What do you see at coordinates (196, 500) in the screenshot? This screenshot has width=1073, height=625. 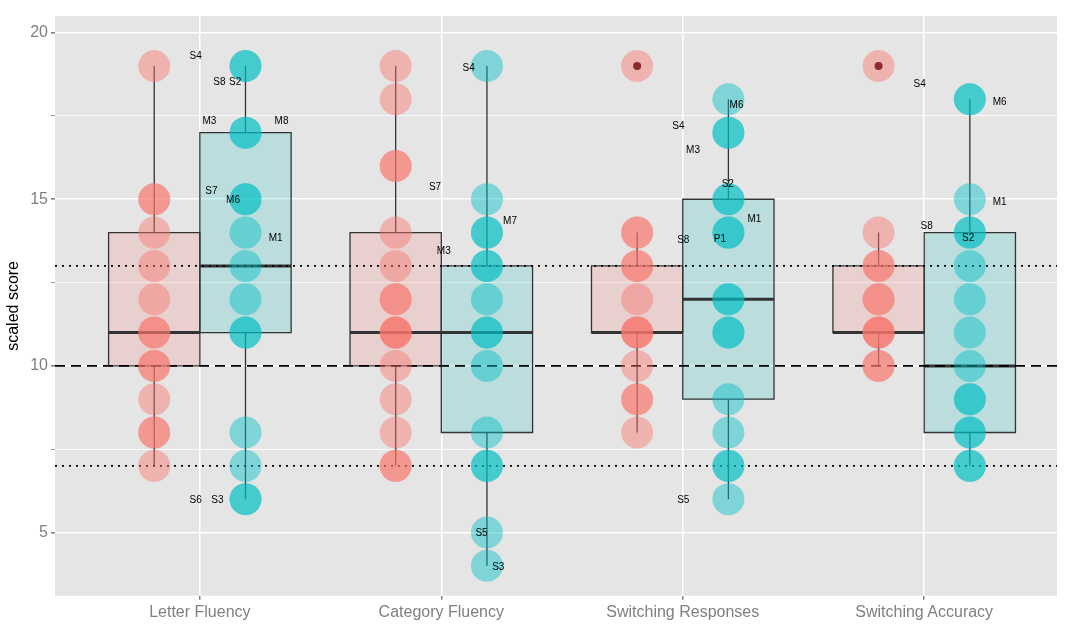 I see `annotation: S6` at bounding box center [196, 500].